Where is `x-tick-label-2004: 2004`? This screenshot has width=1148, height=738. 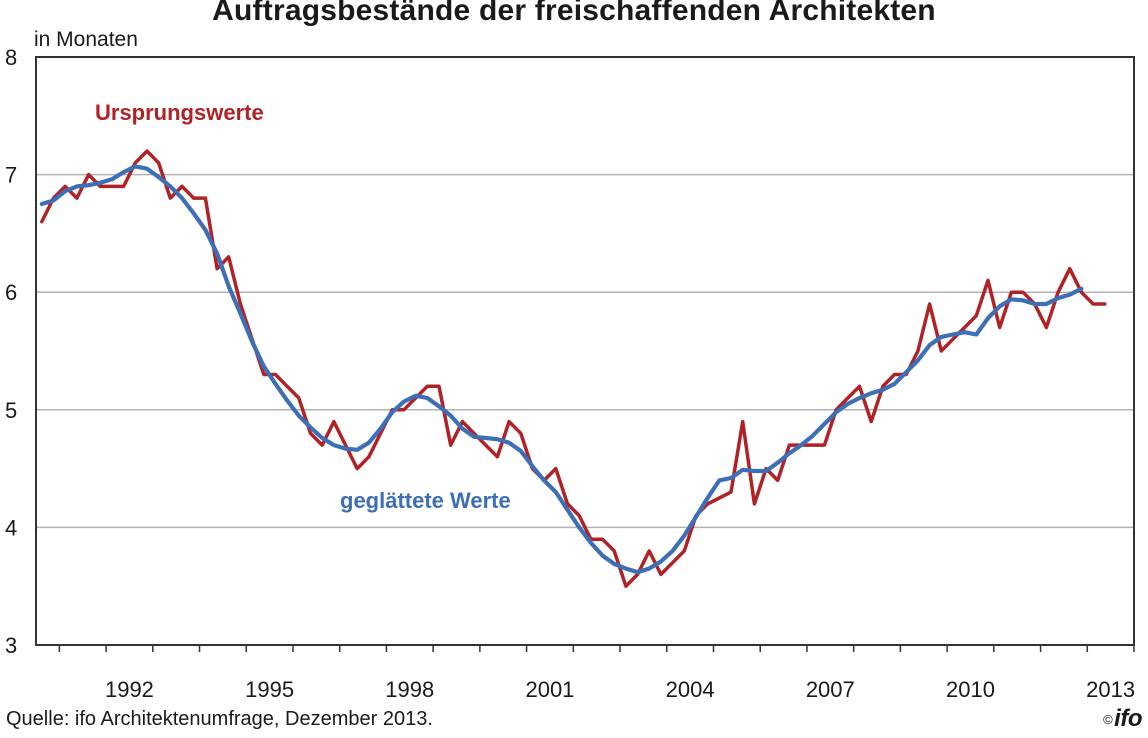 x-tick-label-2004: 2004 is located at coordinates (690, 689).